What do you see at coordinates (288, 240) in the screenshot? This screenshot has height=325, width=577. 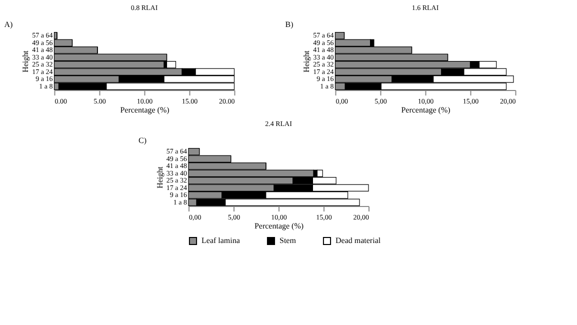 I see `legend-label: Stem` at bounding box center [288, 240].